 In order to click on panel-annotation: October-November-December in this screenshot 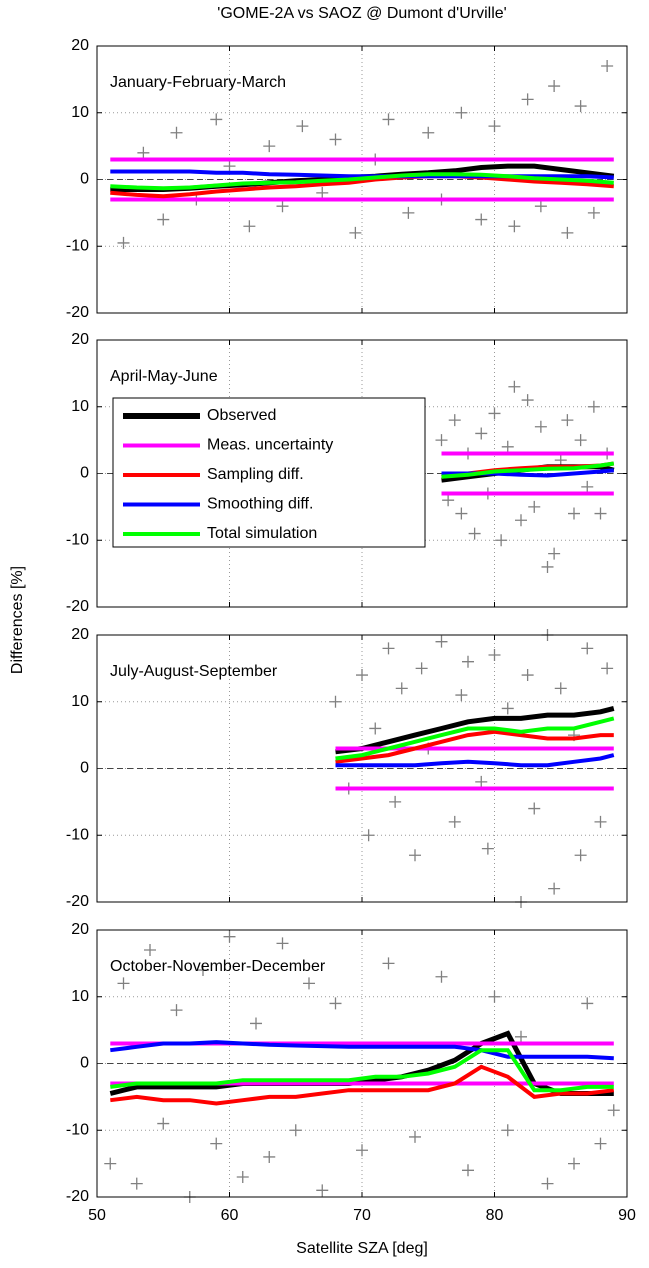, I will do `click(218, 966)`.